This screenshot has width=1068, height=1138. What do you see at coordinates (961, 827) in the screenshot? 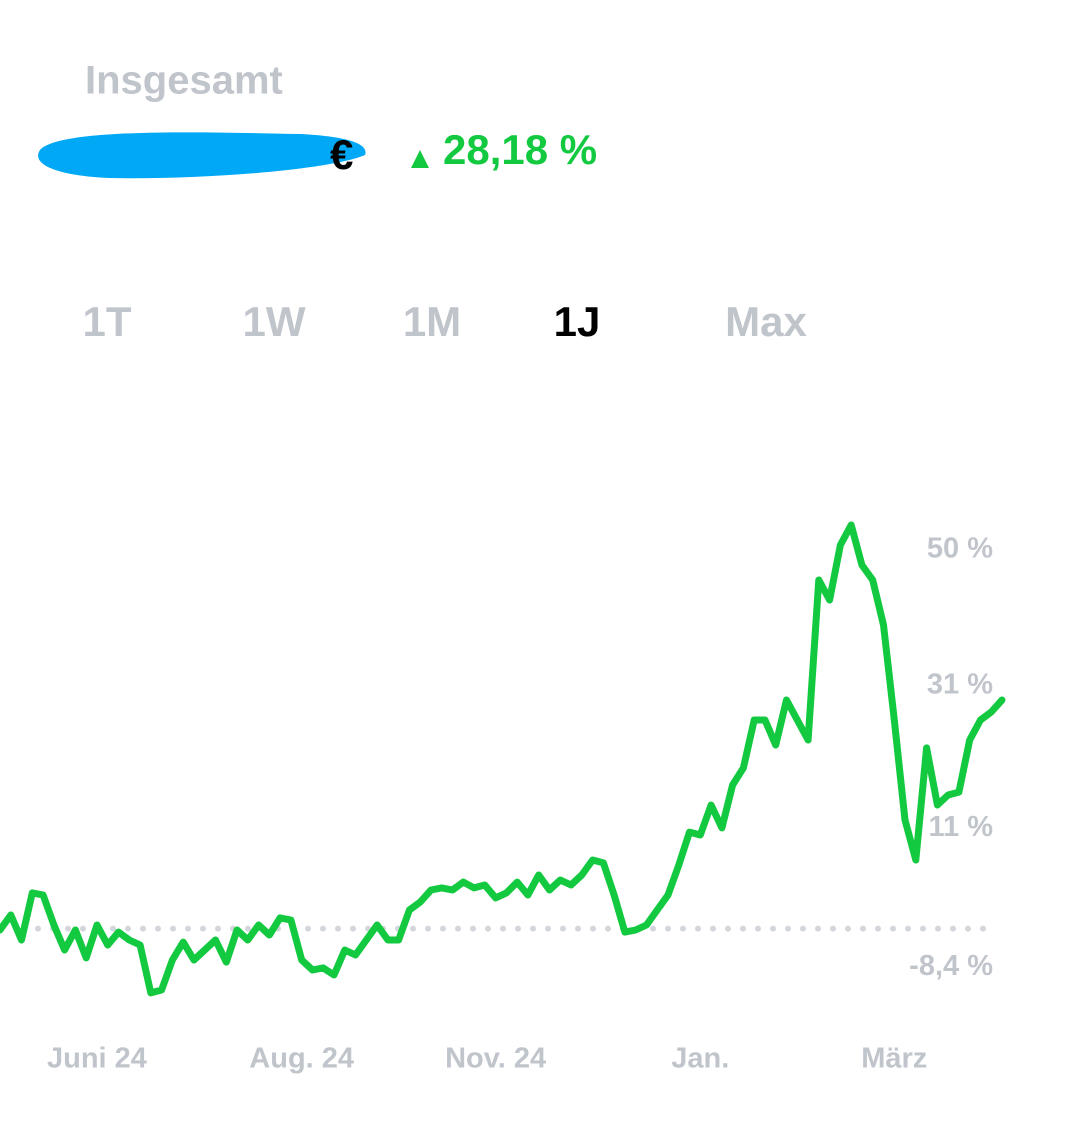
I see `y-tick-label: 11 %` at bounding box center [961, 827].